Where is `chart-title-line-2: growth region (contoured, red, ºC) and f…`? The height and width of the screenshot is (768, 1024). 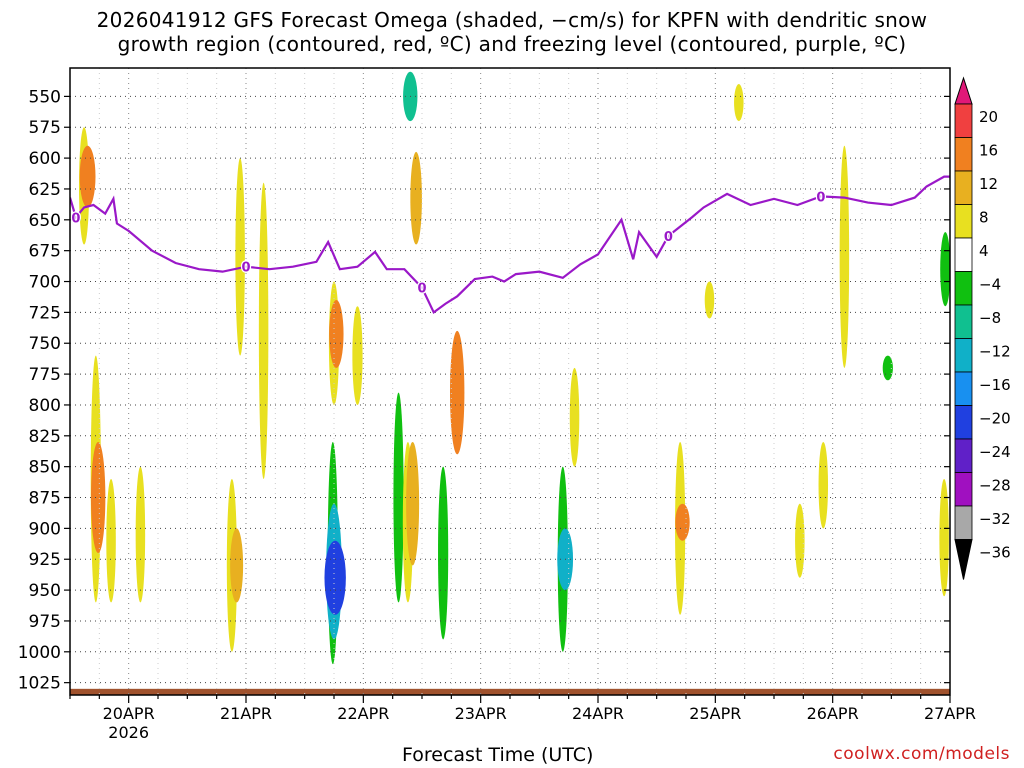
chart-title-line-2: growth region (contoured, red, ºC) and f… is located at coordinates (512, 44).